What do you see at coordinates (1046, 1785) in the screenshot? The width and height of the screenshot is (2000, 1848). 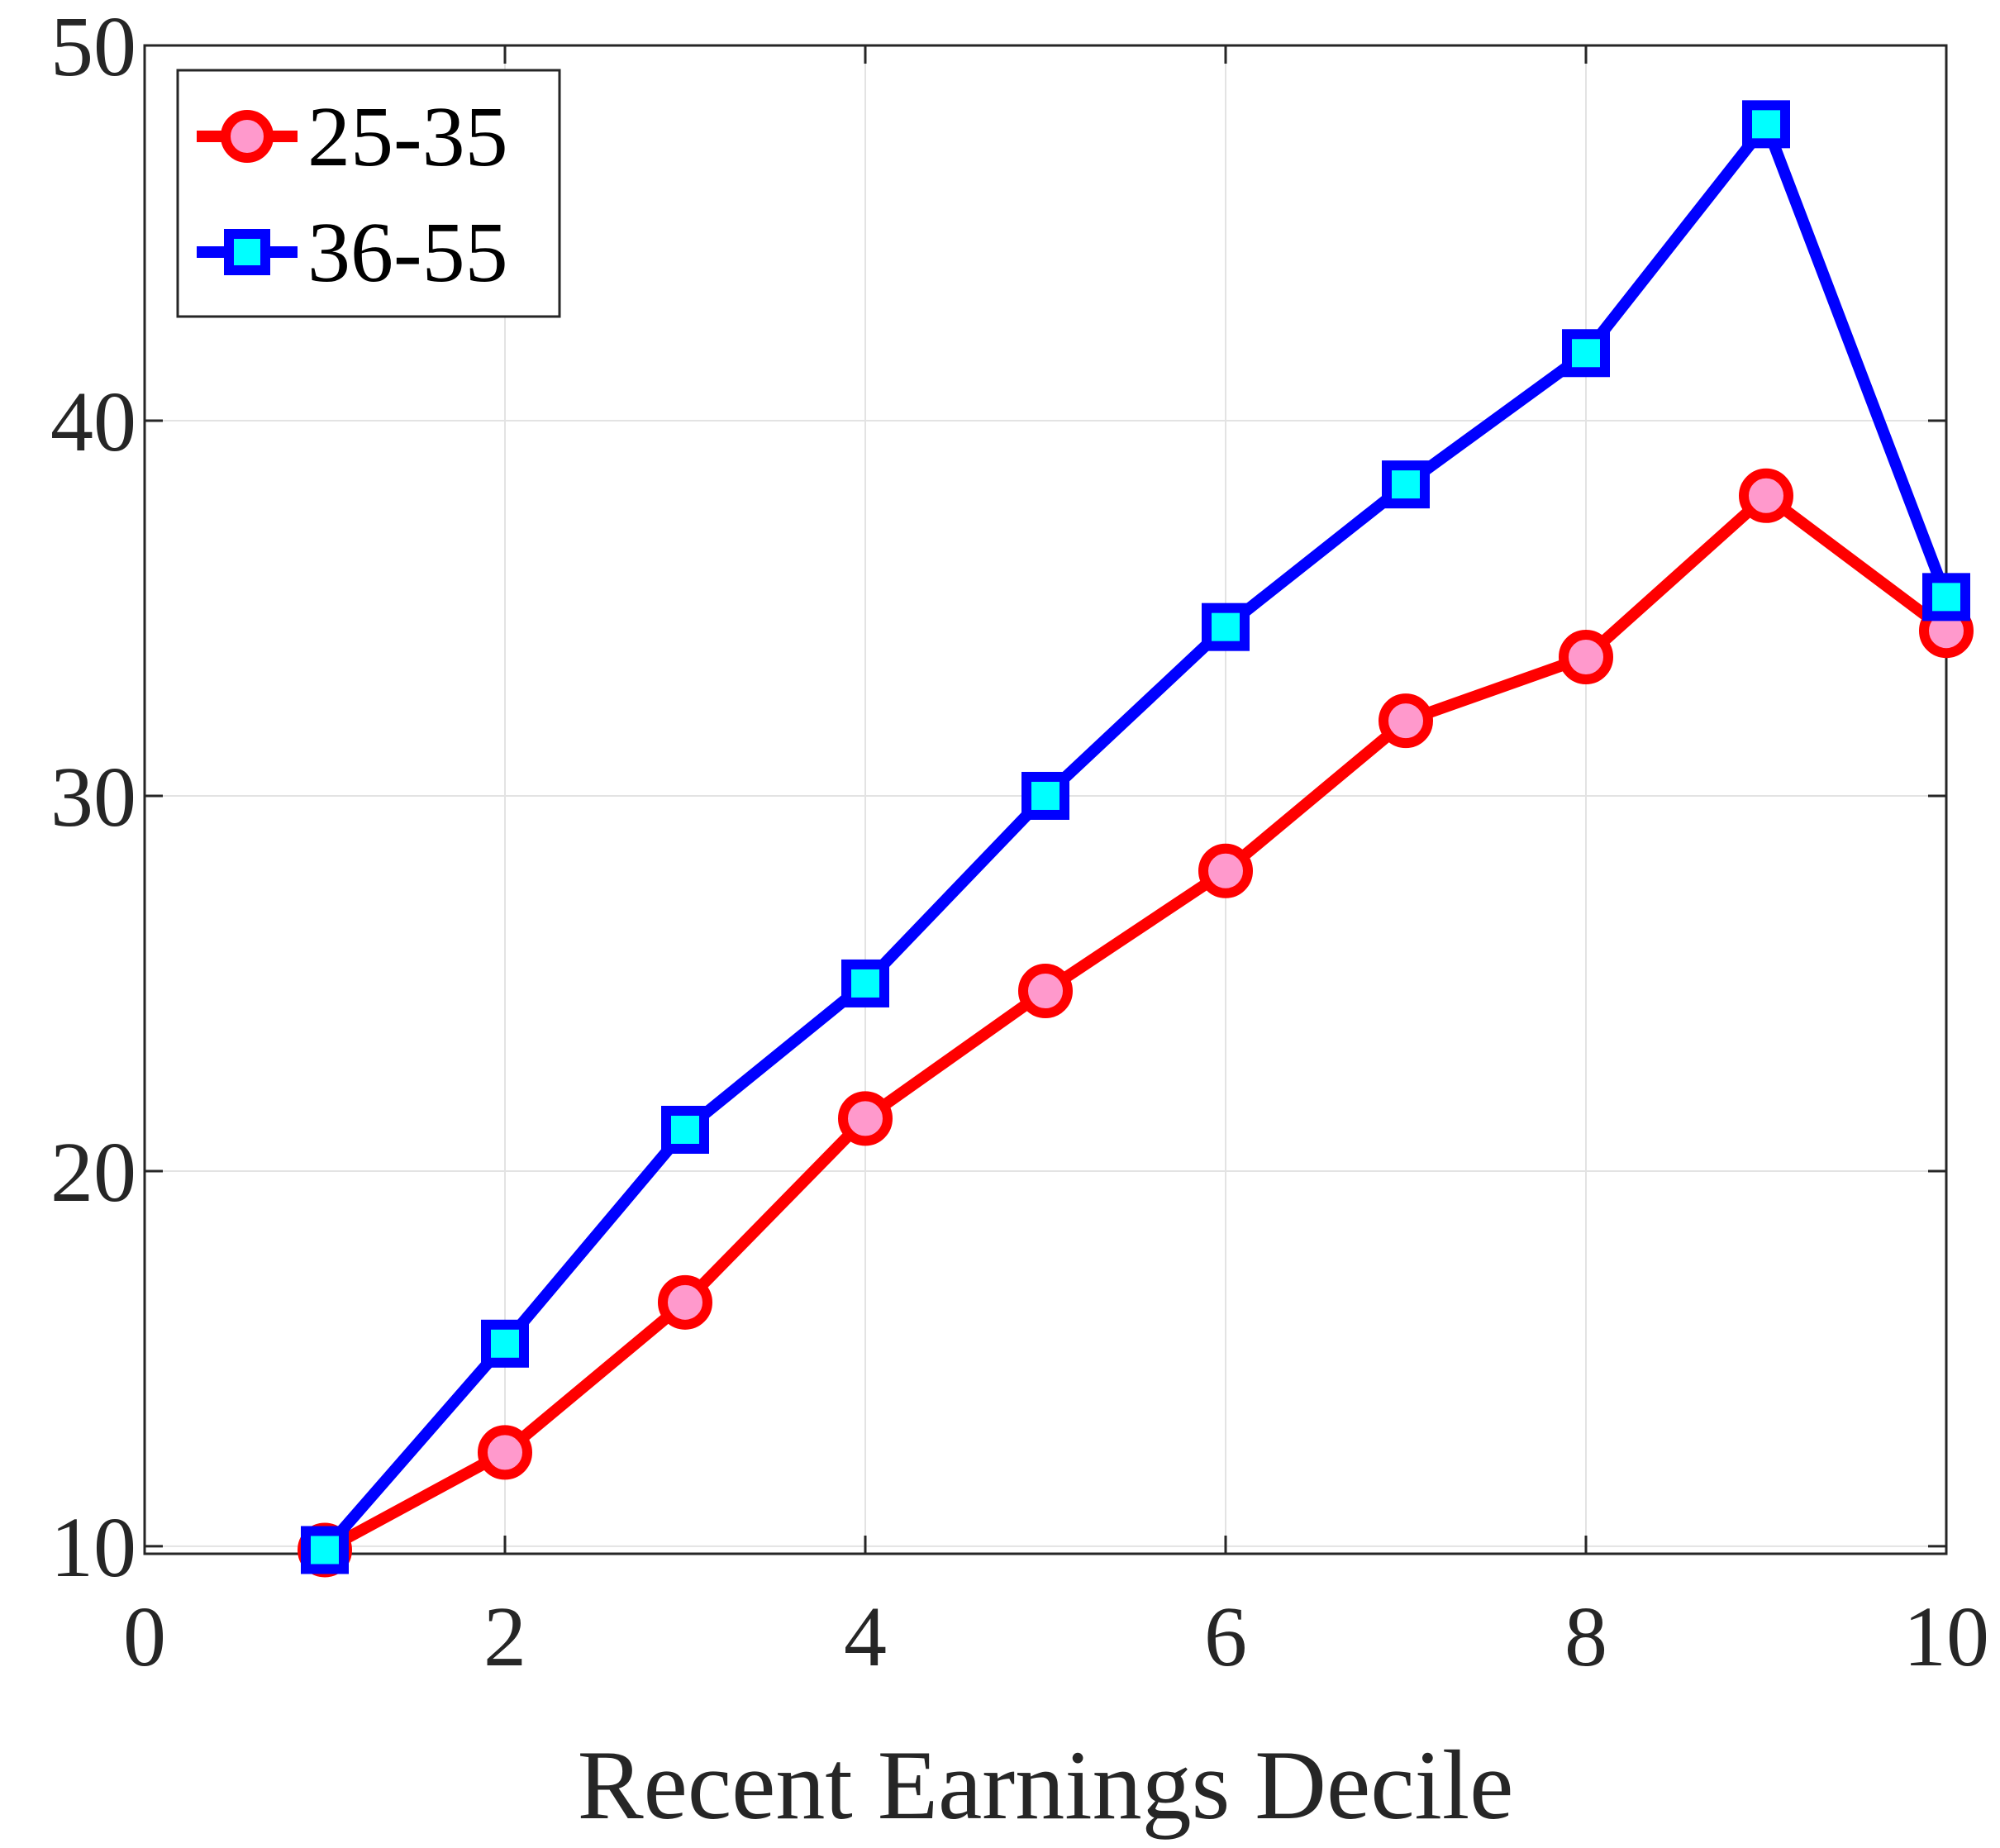 I see `x-axis-label: Recent Earnings Decile` at bounding box center [1046, 1785].